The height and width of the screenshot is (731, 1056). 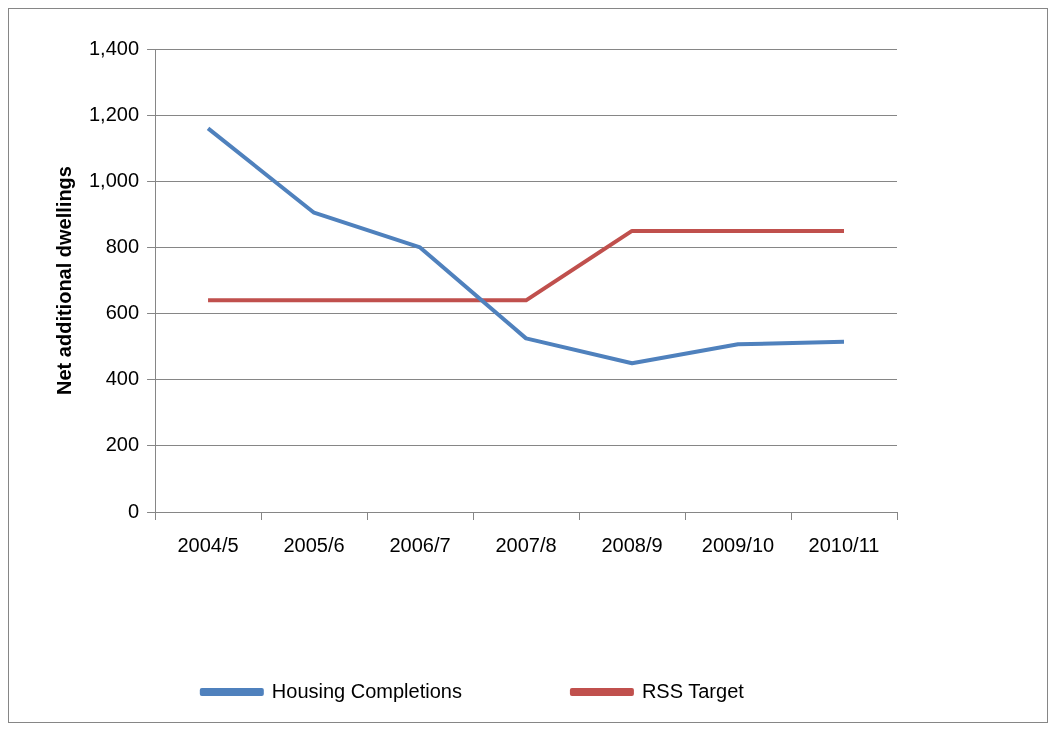 I want to click on y-tick-label: 400, so click(x=122, y=378).